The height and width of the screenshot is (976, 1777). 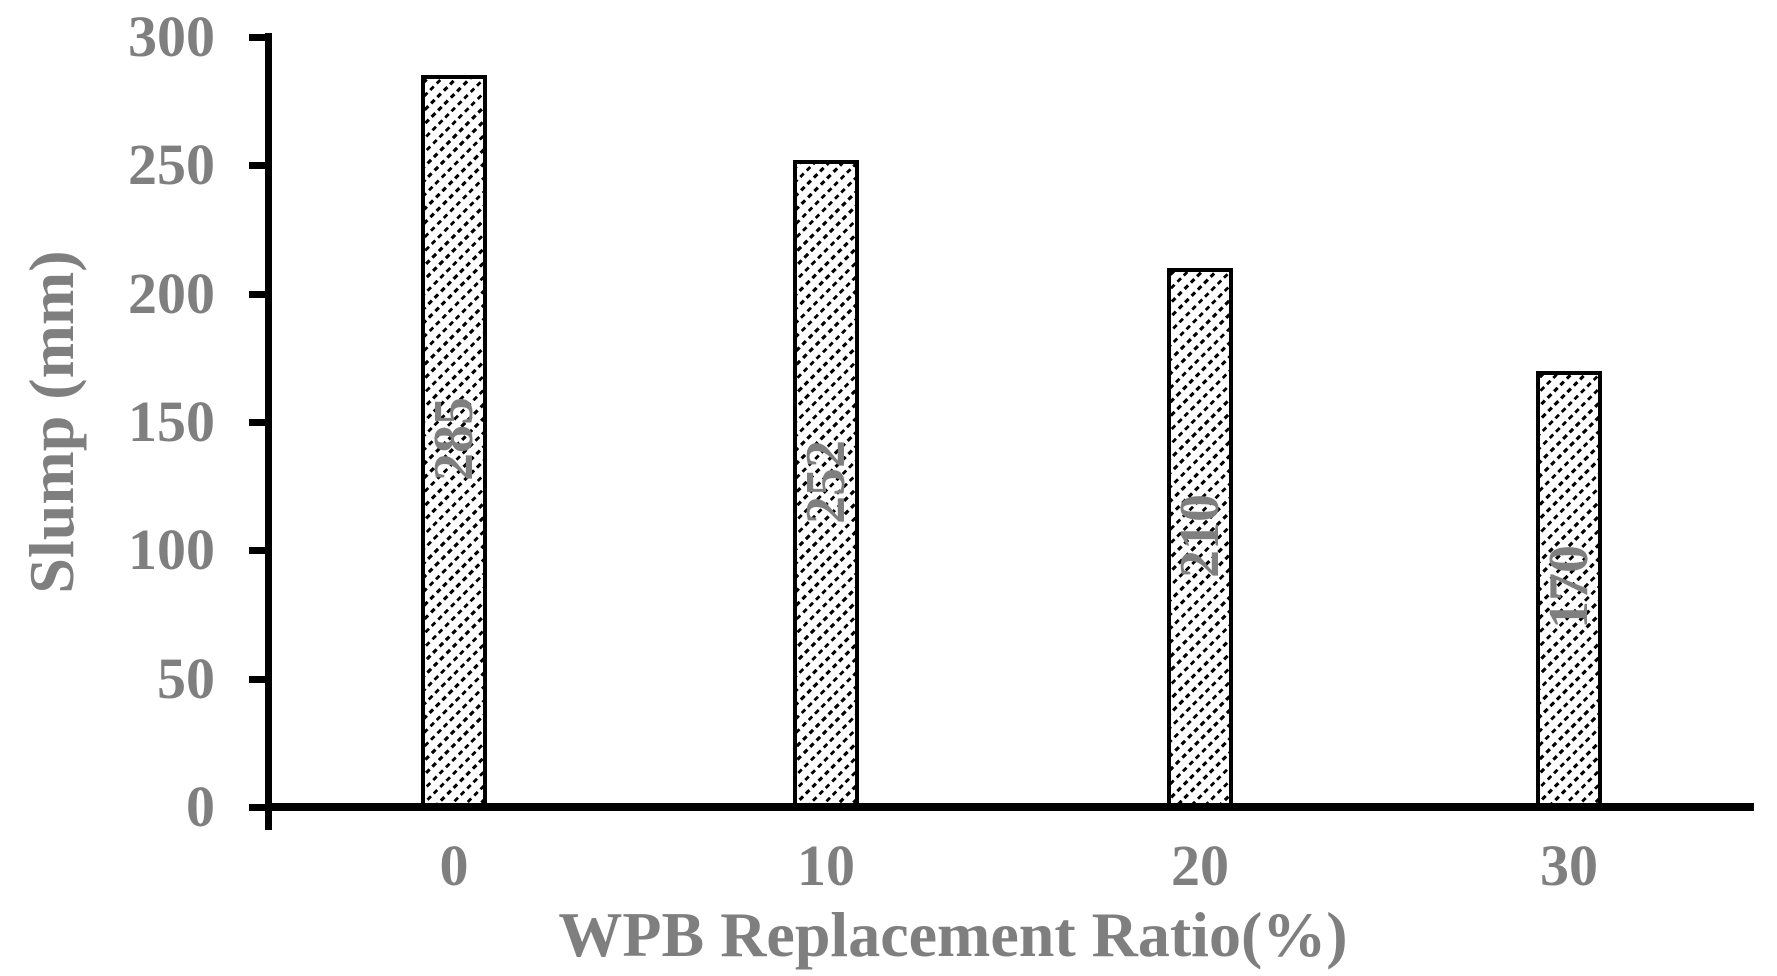 What do you see at coordinates (454, 865) in the screenshot?
I see `x-tick-label: 0` at bounding box center [454, 865].